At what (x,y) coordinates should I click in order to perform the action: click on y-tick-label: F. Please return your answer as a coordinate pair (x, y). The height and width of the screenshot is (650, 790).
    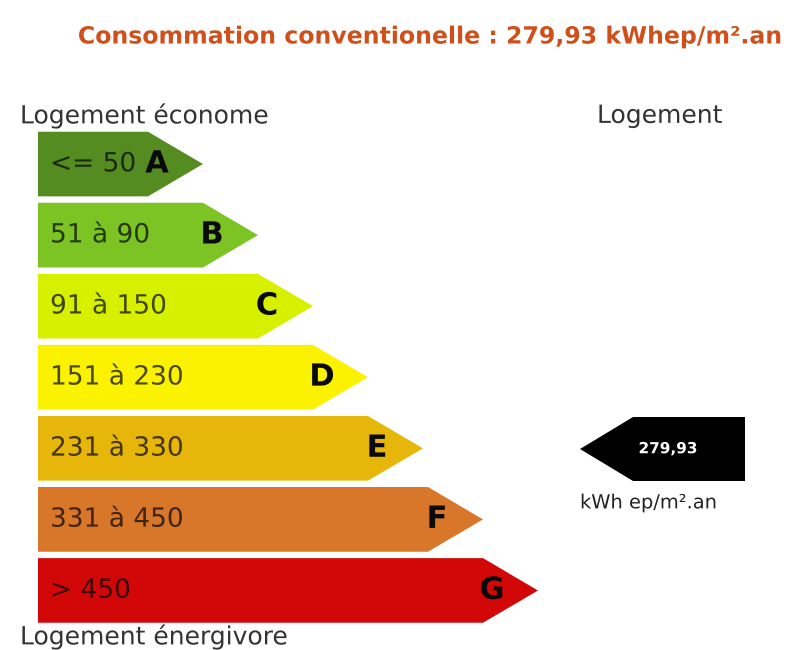
    Looking at the image, I should click on (437, 517).